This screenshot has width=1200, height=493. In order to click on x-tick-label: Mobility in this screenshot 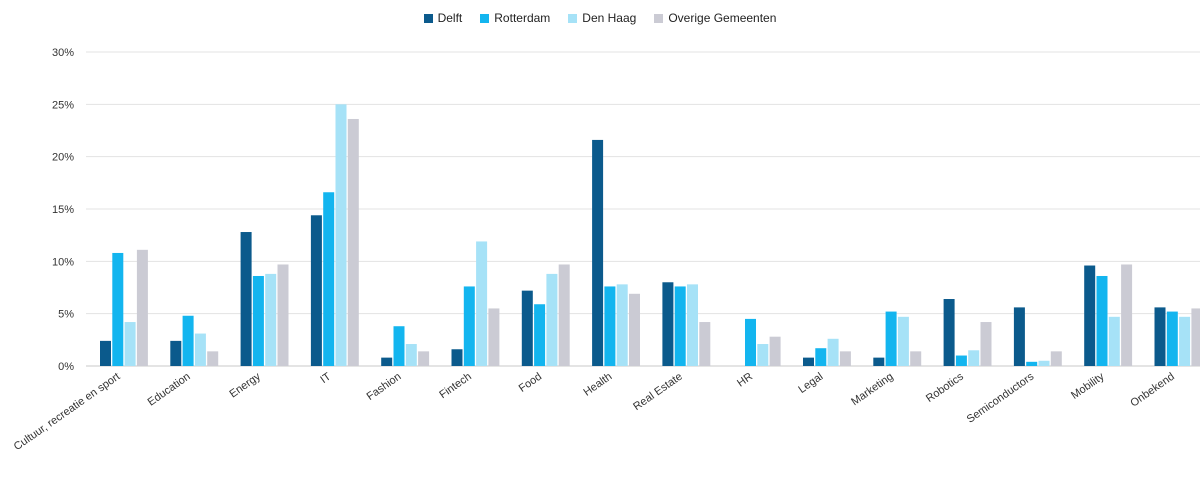, I will do `click(1088, 386)`.